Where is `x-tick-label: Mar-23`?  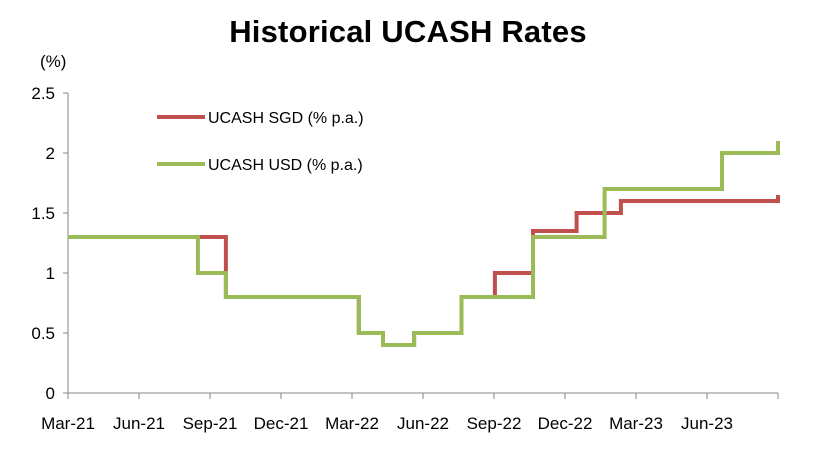
x-tick-label: Mar-23 is located at coordinates (636, 423).